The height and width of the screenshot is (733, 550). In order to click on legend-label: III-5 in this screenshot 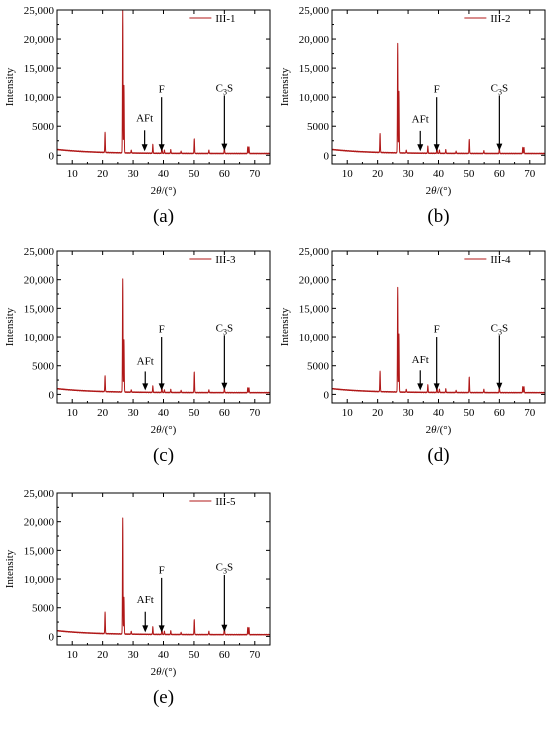, I will do `click(225, 502)`.